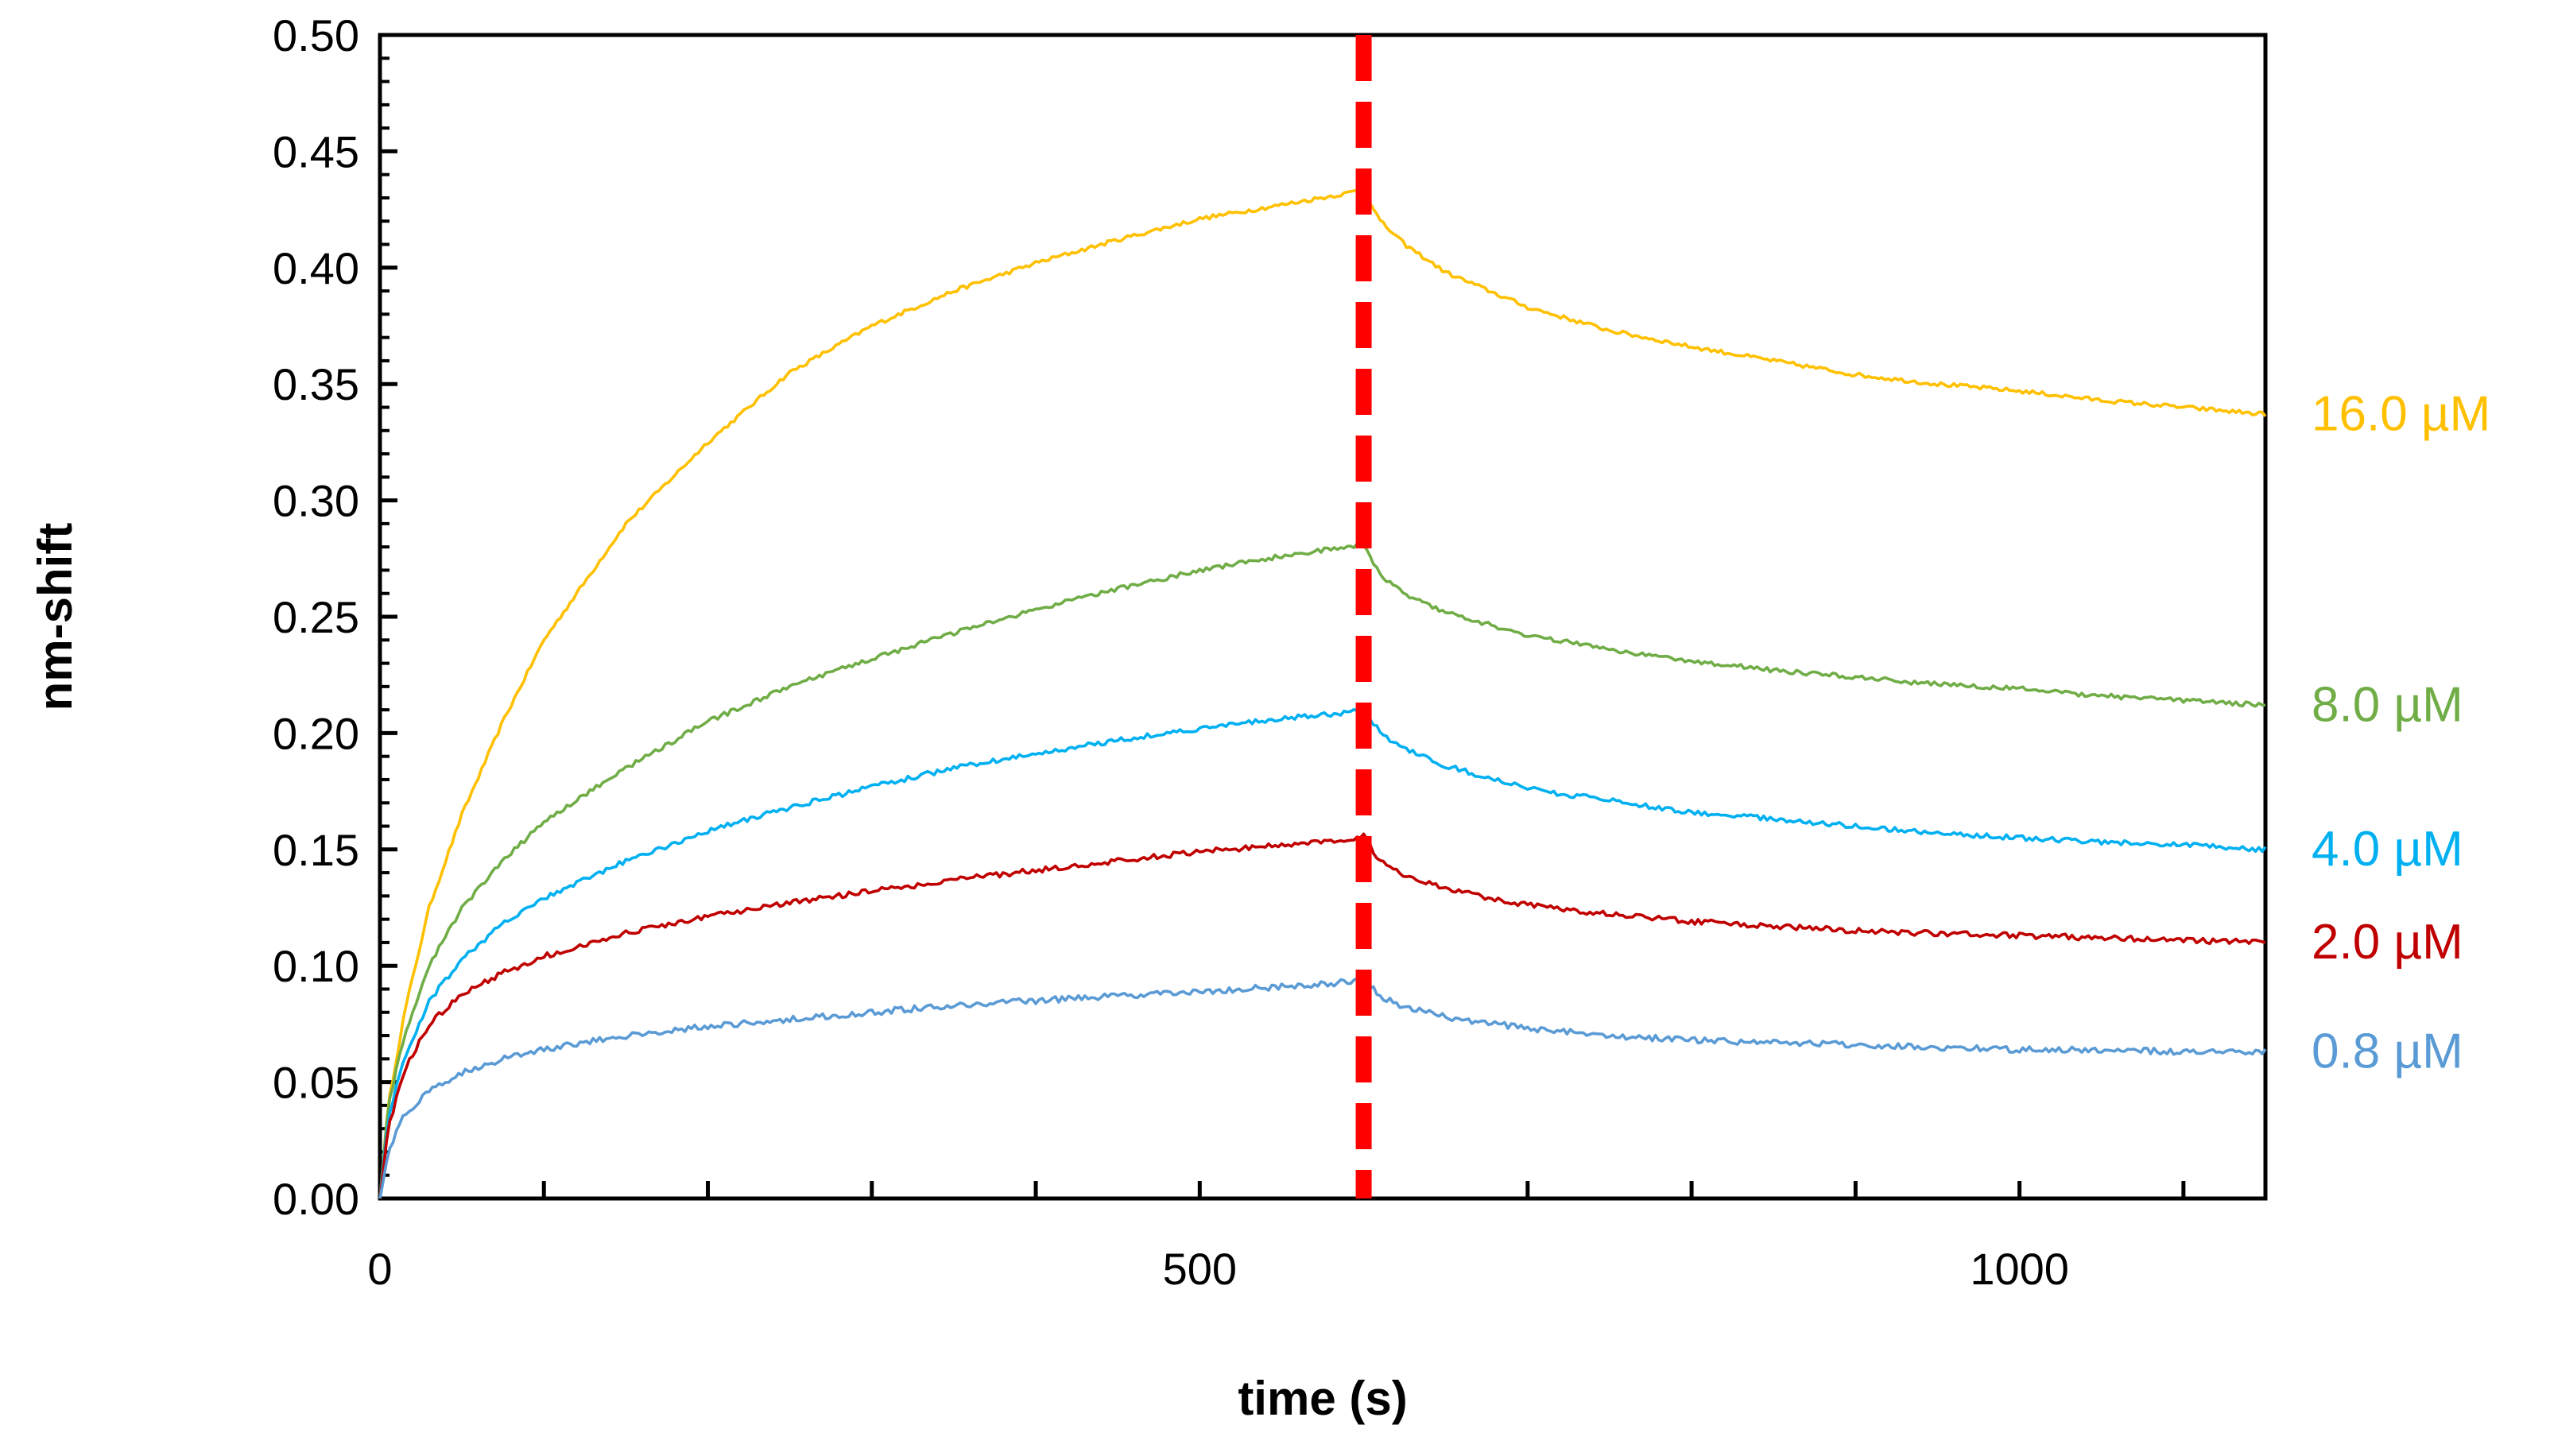 Image resolution: width=2550 pixels, height=1456 pixels. What do you see at coordinates (2401, 413) in the screenshot?
I see `series-label: 16.0 µM` at bounding box center [2401, 413].